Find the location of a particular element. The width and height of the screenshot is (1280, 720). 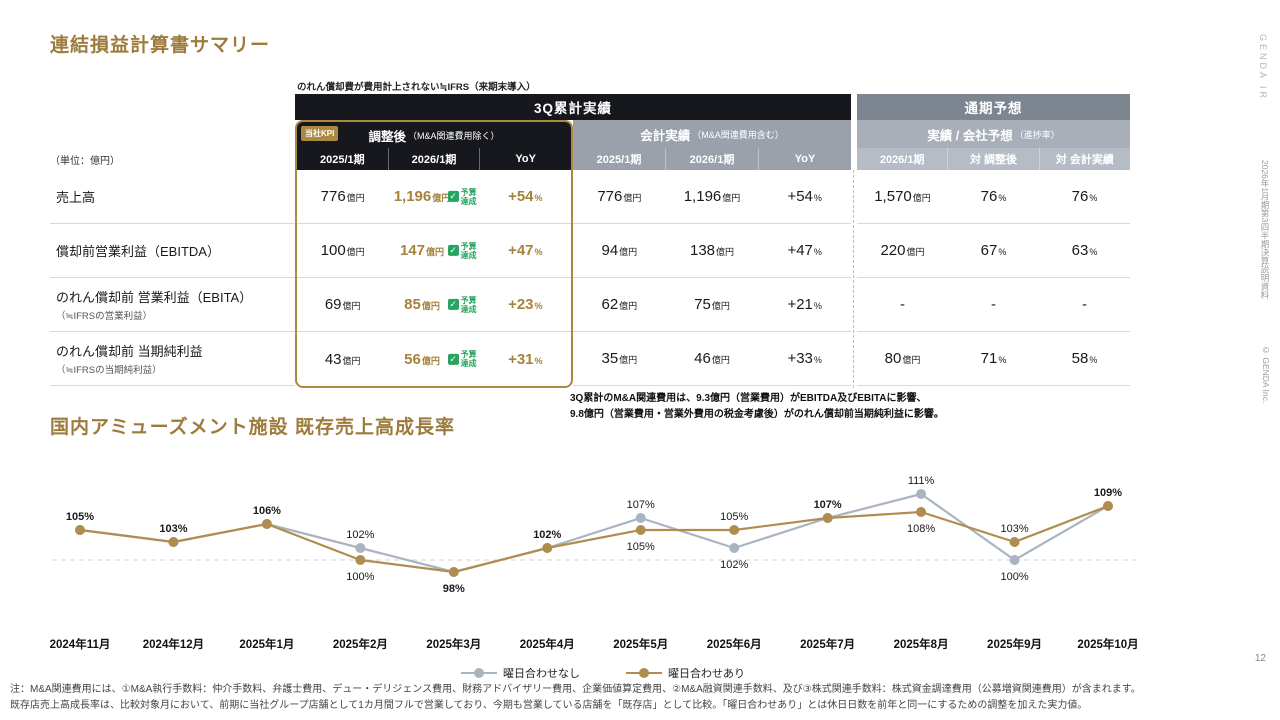

point-label: 111% is located at coordinates (921, 481).